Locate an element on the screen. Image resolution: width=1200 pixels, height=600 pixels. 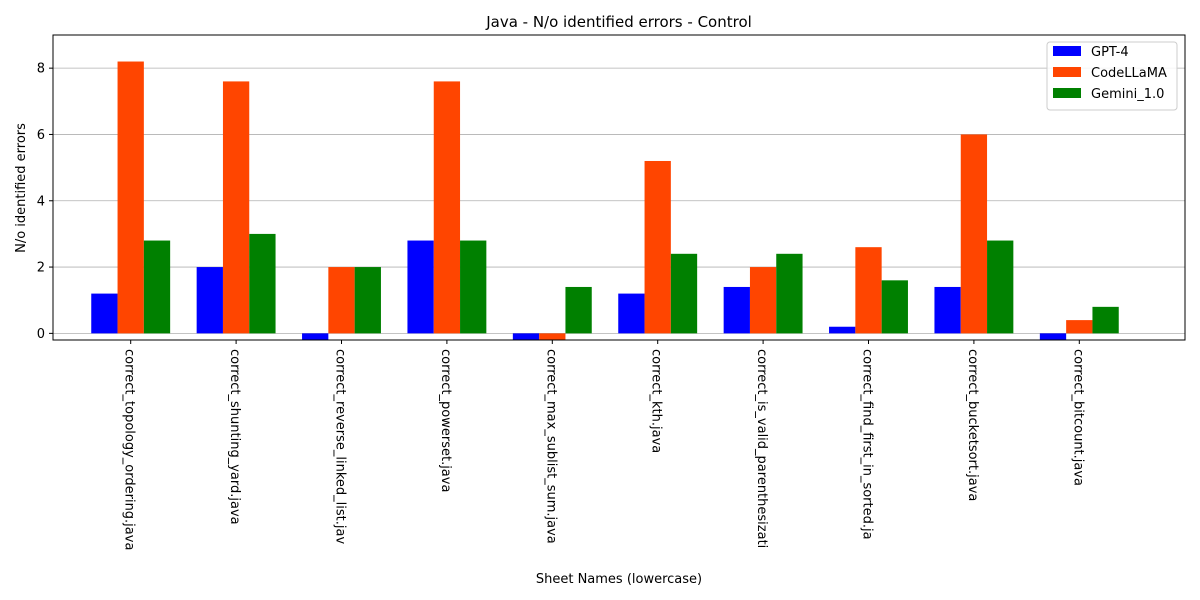
y-tick-label: 4 is located at coordinates (41, 201).